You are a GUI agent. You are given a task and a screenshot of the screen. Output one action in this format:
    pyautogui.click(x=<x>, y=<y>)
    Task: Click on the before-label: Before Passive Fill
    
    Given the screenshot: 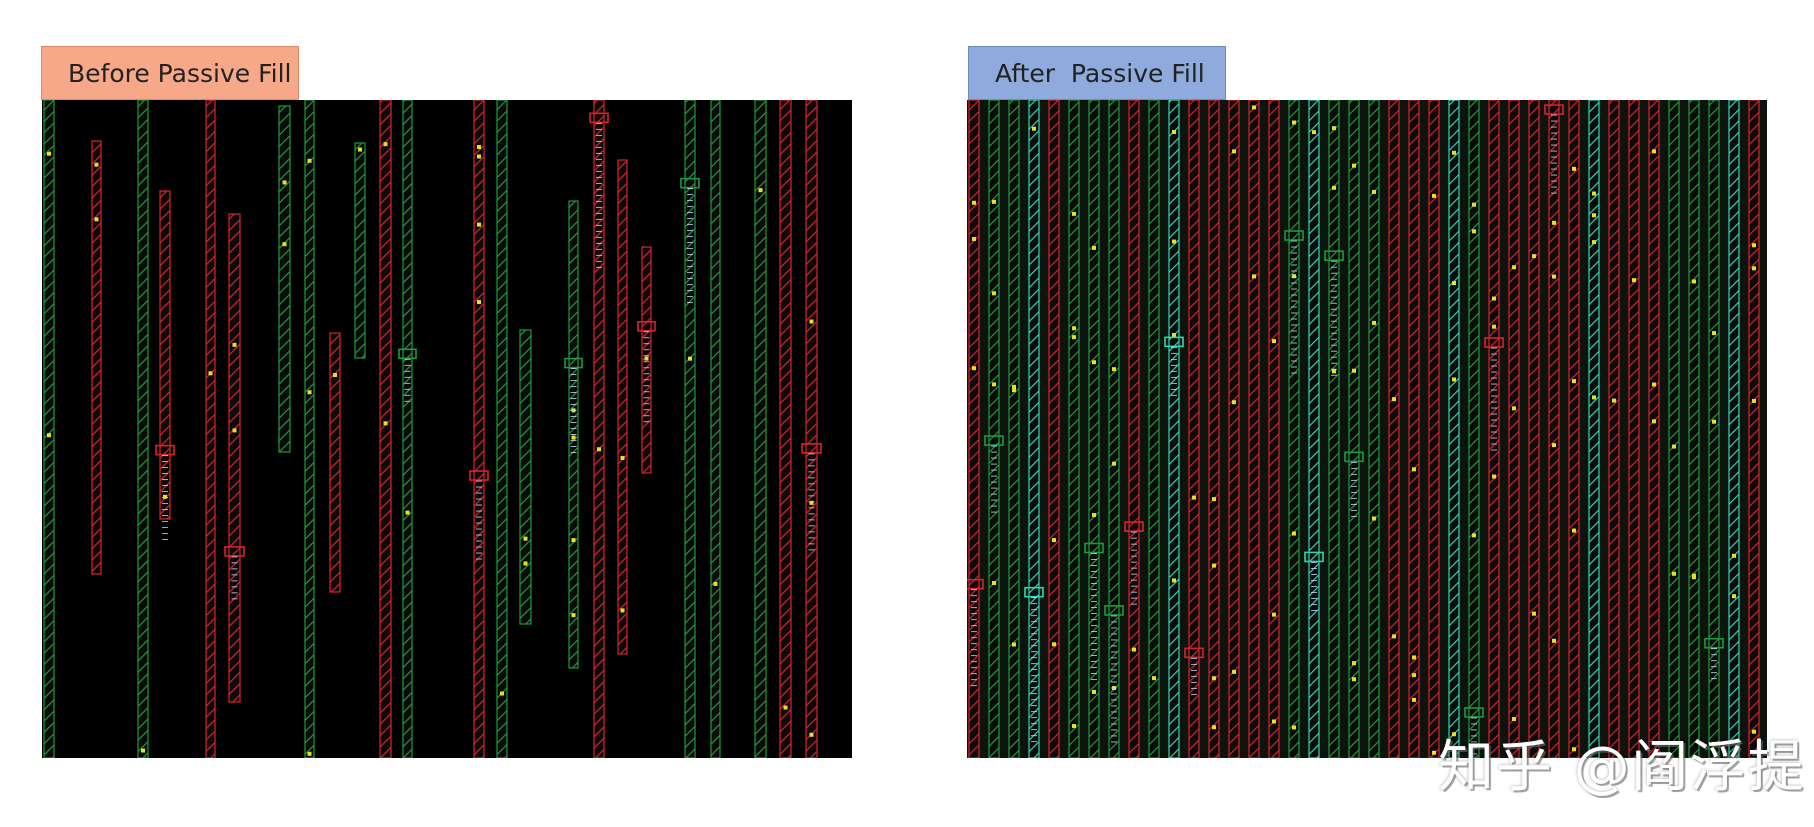 What is the action you would take?
    pyautogui.click(x=170, y=73)
    